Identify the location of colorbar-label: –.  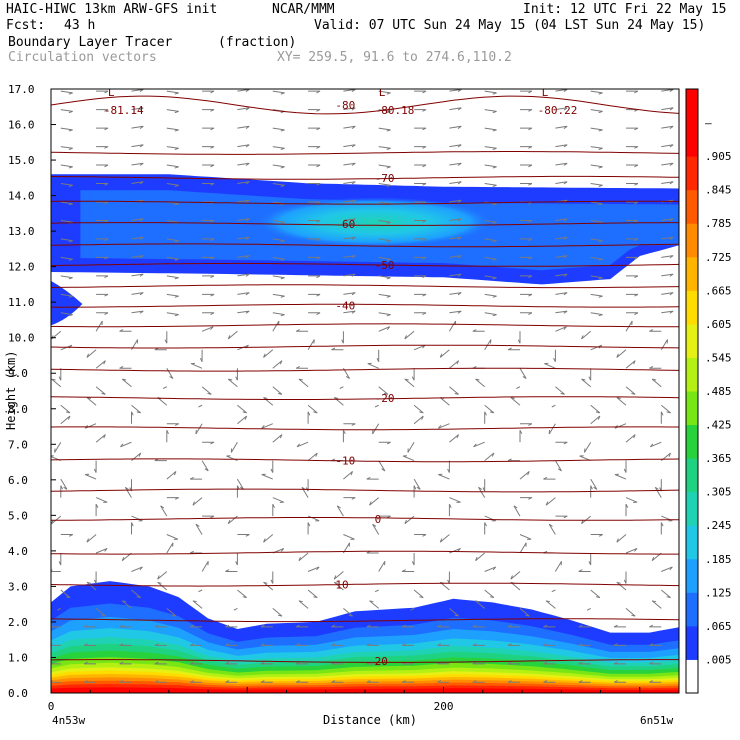
(708, 123).